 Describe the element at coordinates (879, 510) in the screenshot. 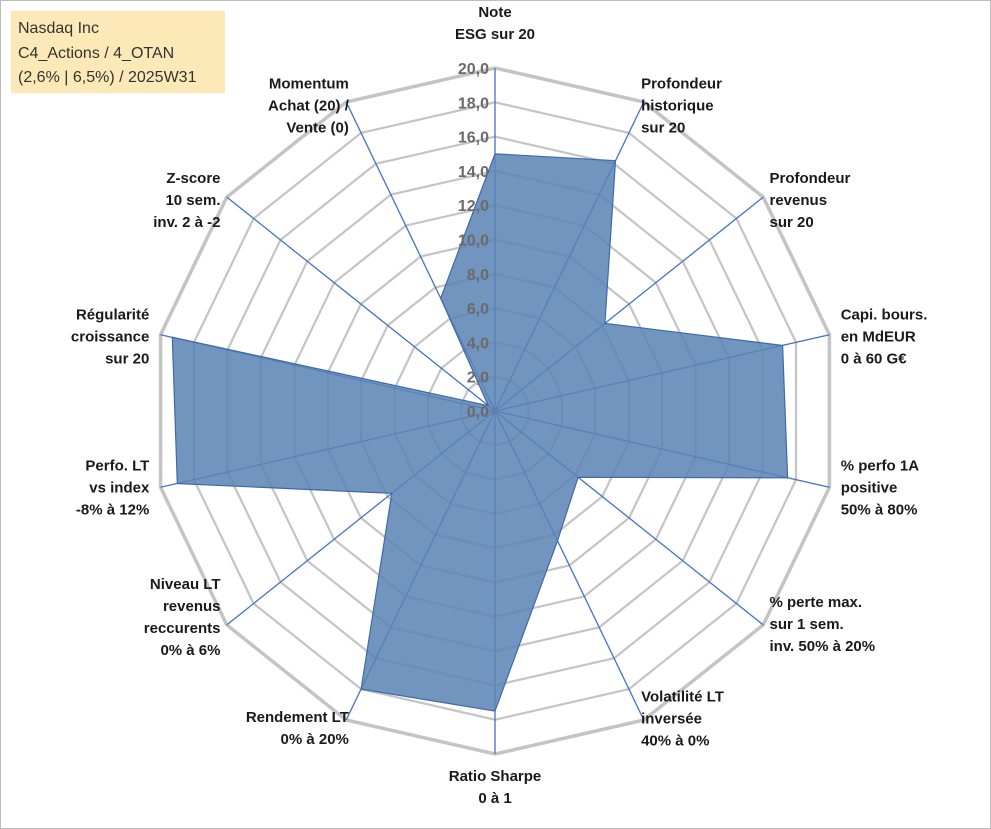

I see `axis-label-line: 50% à 80%` at that location.